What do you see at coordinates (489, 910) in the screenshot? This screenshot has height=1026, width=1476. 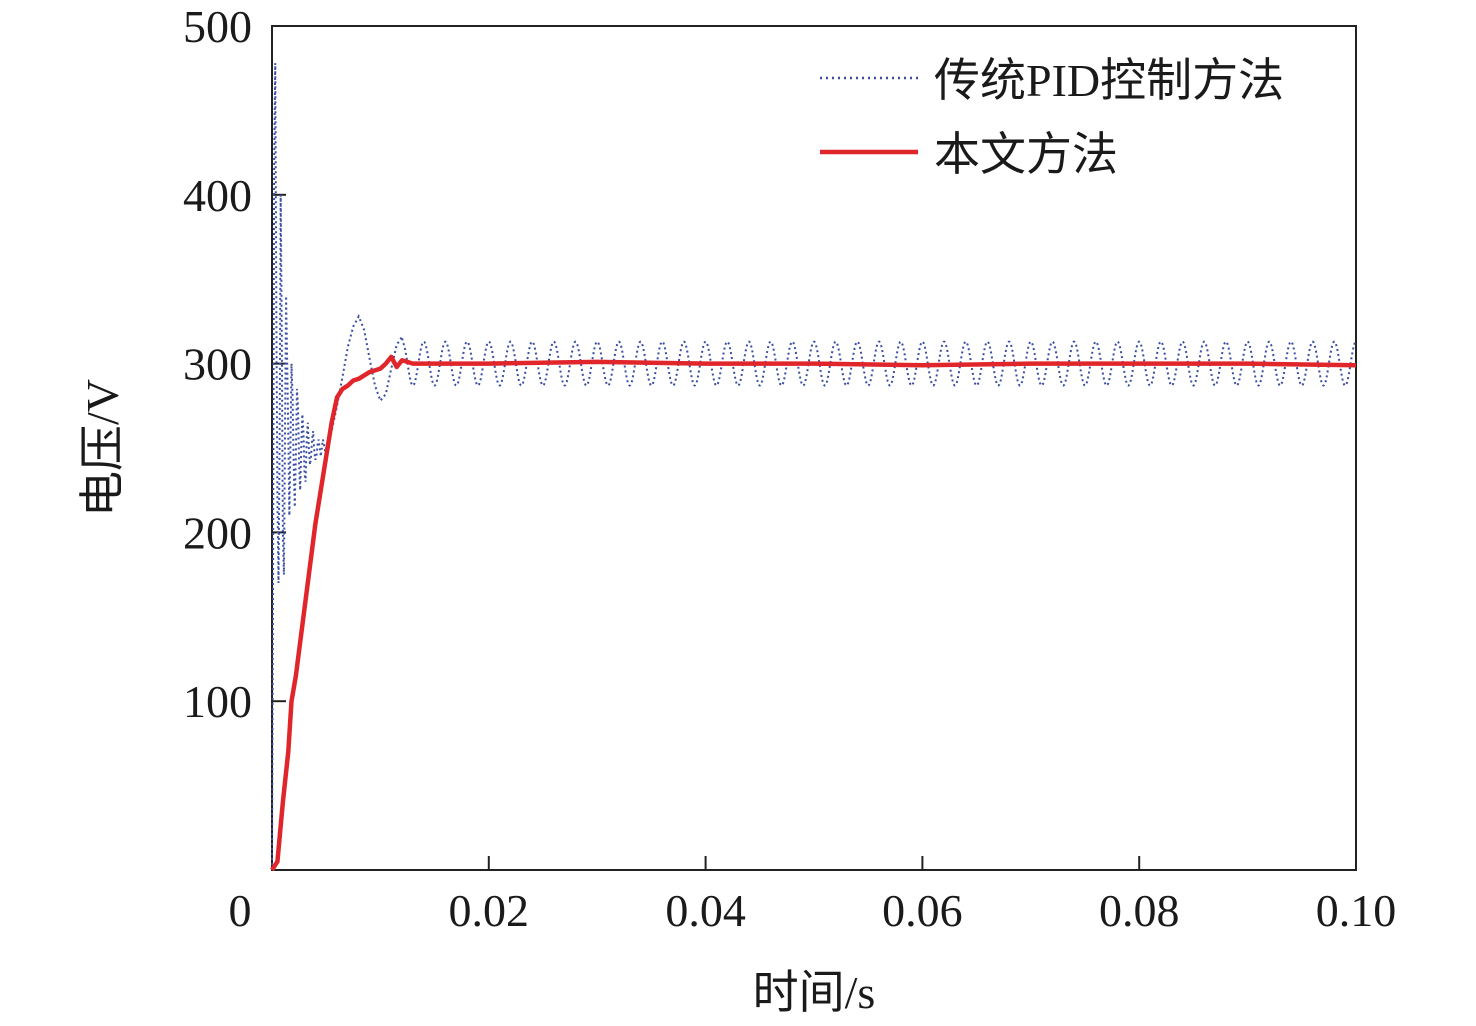 I see `x-tick-label: 0.02` at bounding box center [489, 910].